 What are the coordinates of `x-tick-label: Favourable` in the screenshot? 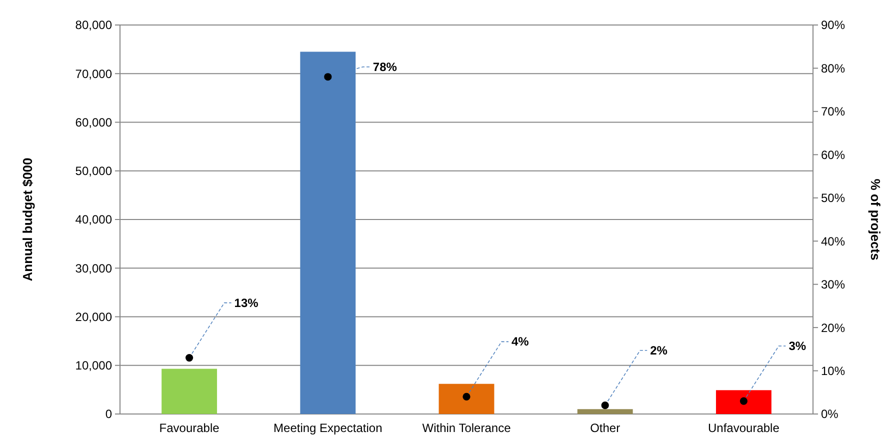 It's located at (189, 428).